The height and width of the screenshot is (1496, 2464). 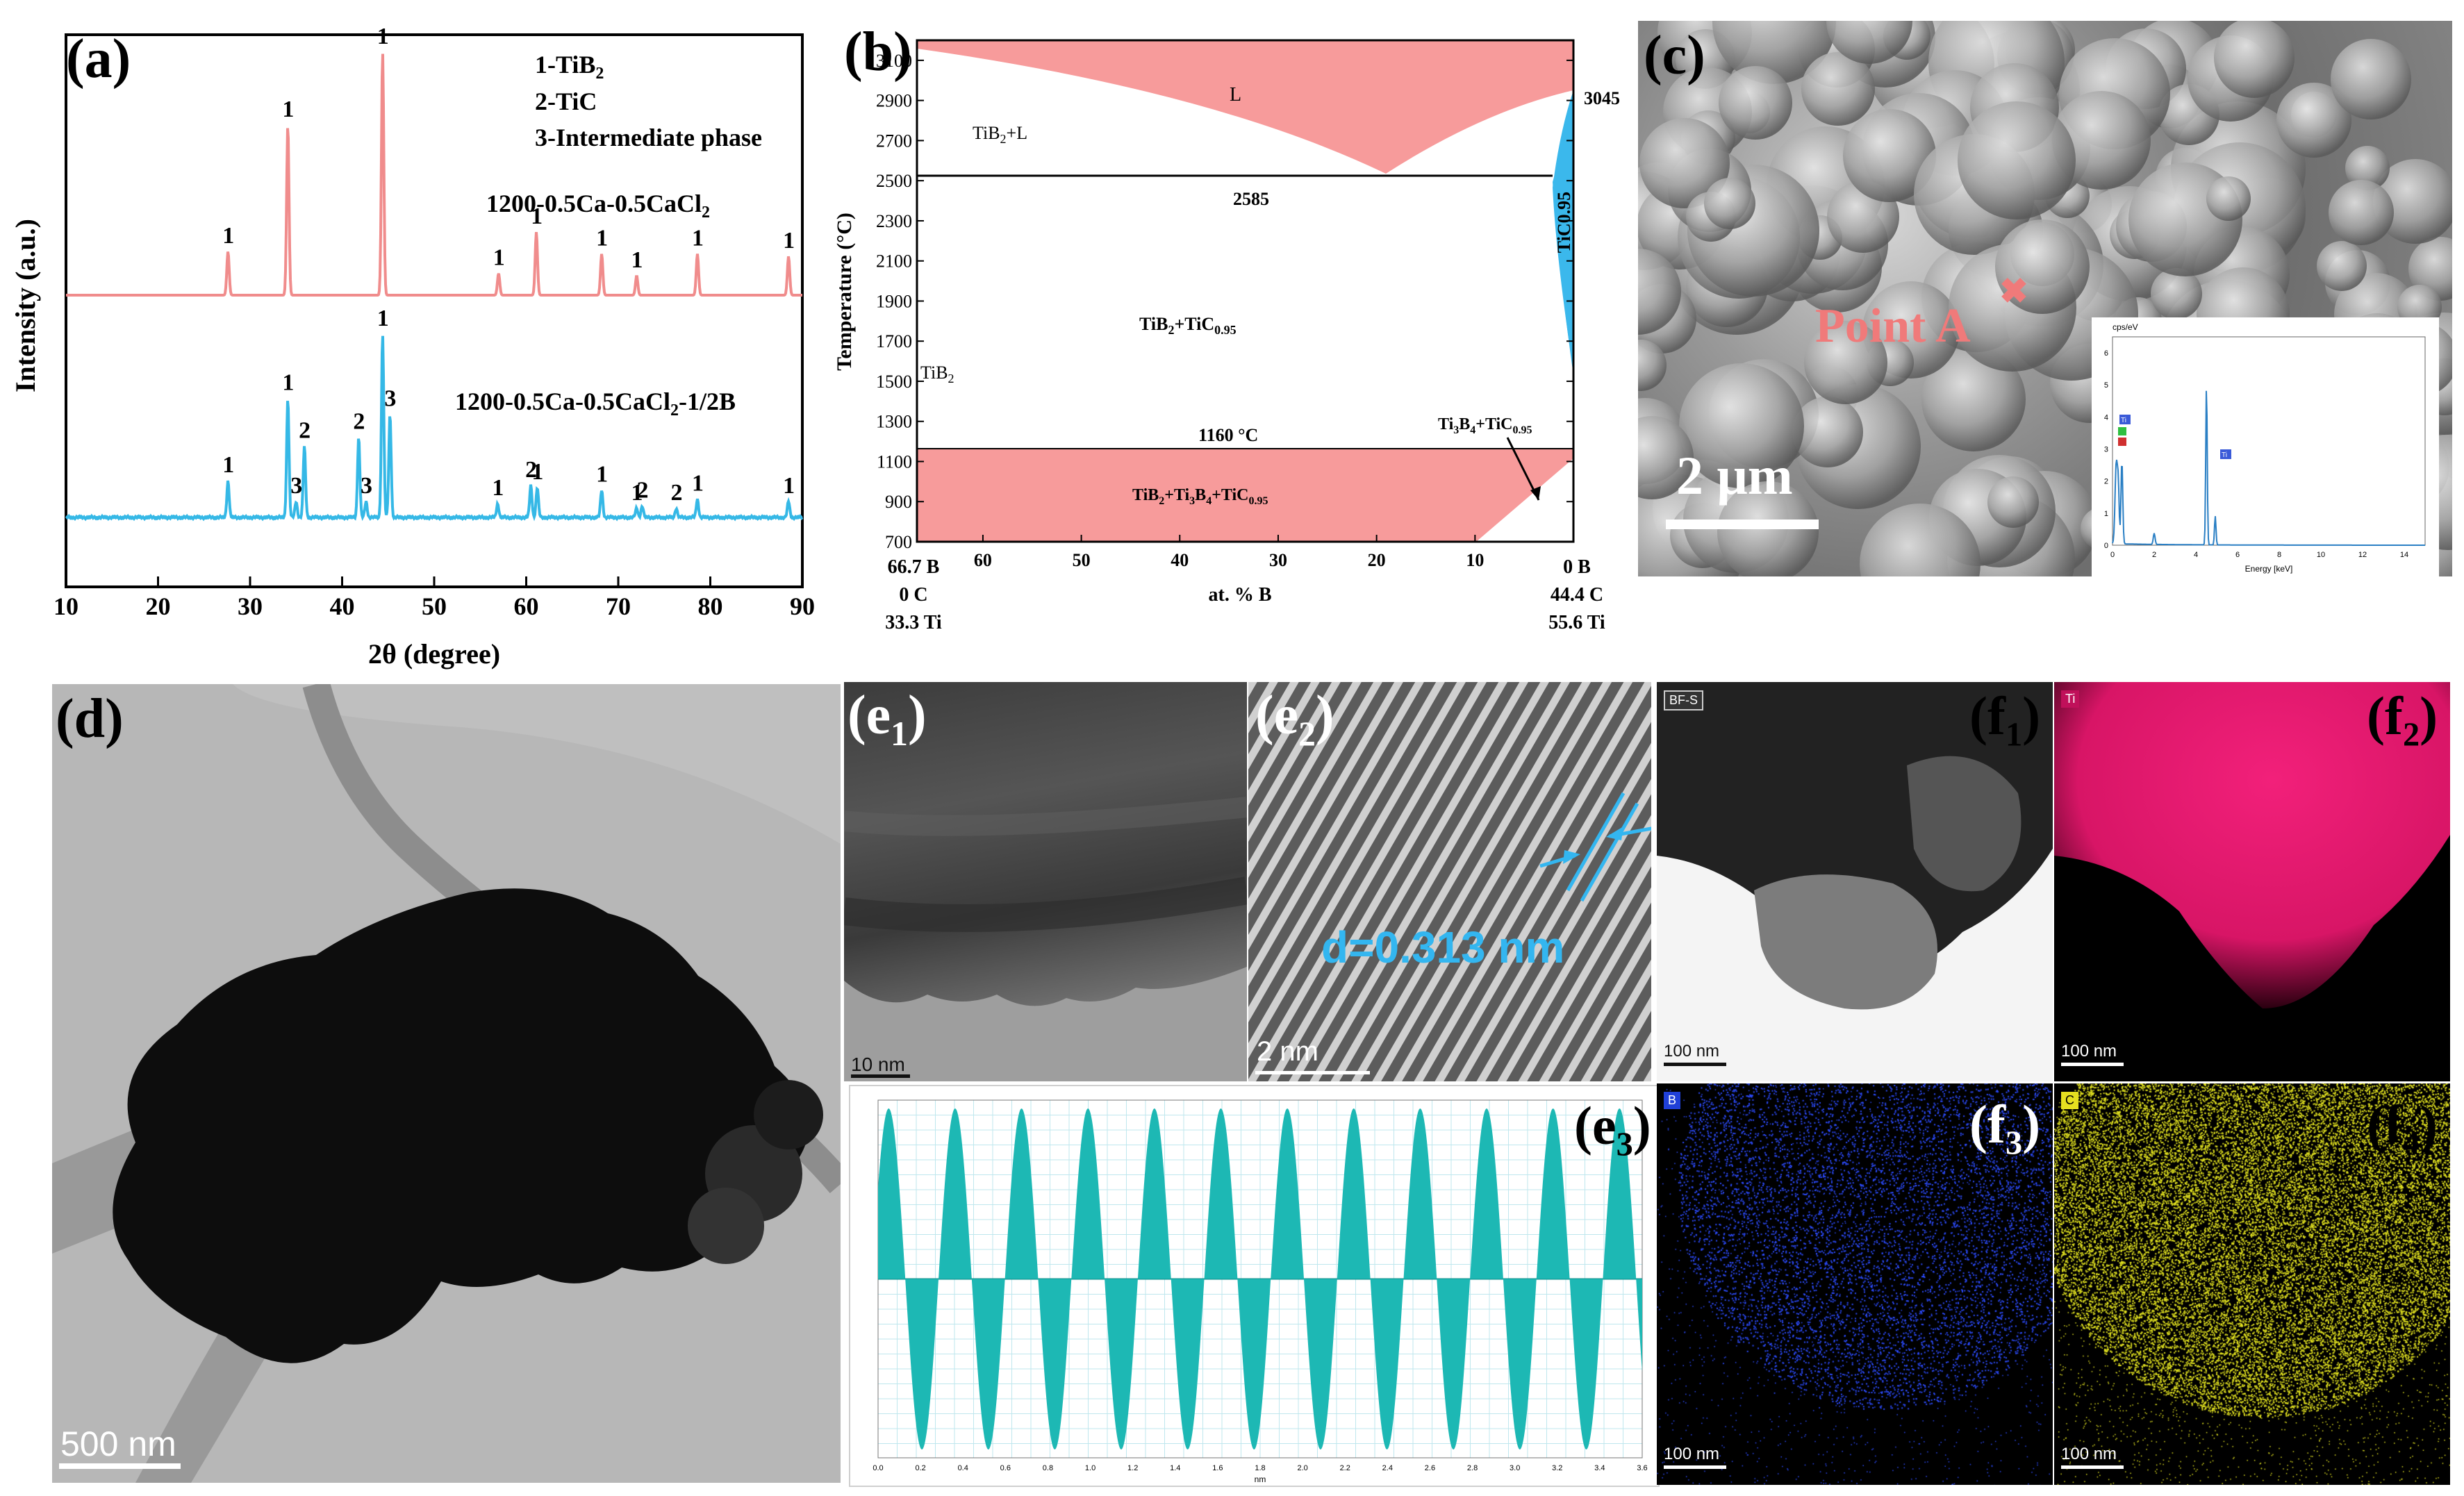 I want to click on panel-label-e2: (e2), so click(x=1294, y=719).